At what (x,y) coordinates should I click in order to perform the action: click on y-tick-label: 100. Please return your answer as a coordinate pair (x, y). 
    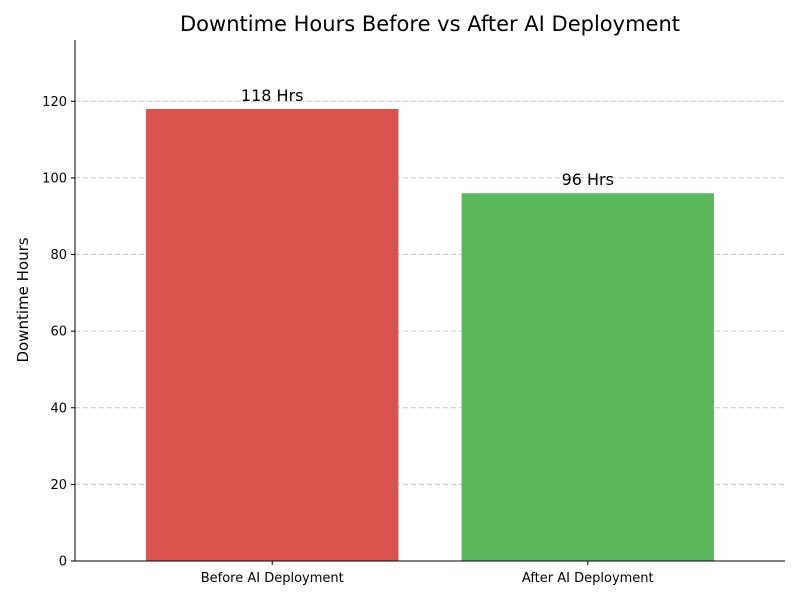
    Looking at the image, I should click on (54, 178).